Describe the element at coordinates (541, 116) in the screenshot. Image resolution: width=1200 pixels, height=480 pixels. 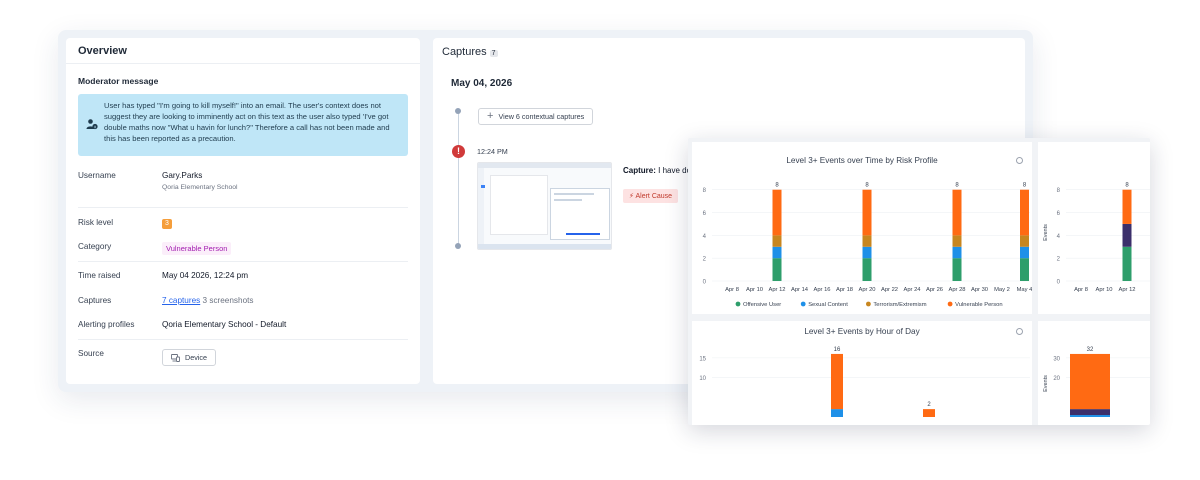
I see `view-contextual-captures-label: View 6 contextual captures` at that location.